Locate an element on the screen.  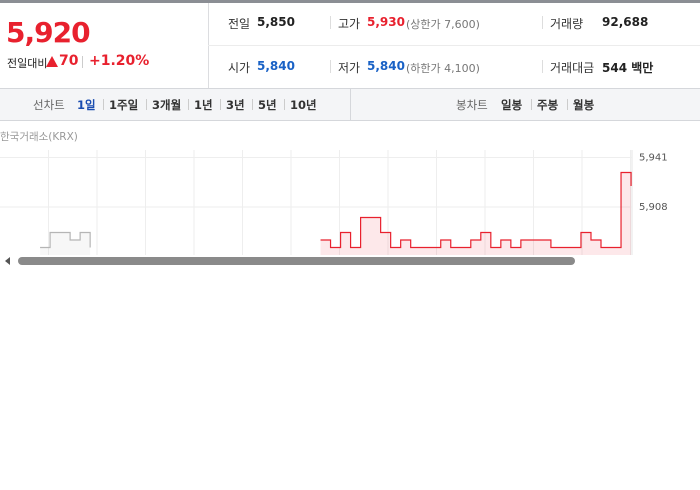
range-tab: 5년 is located at coordinates (267, 105).